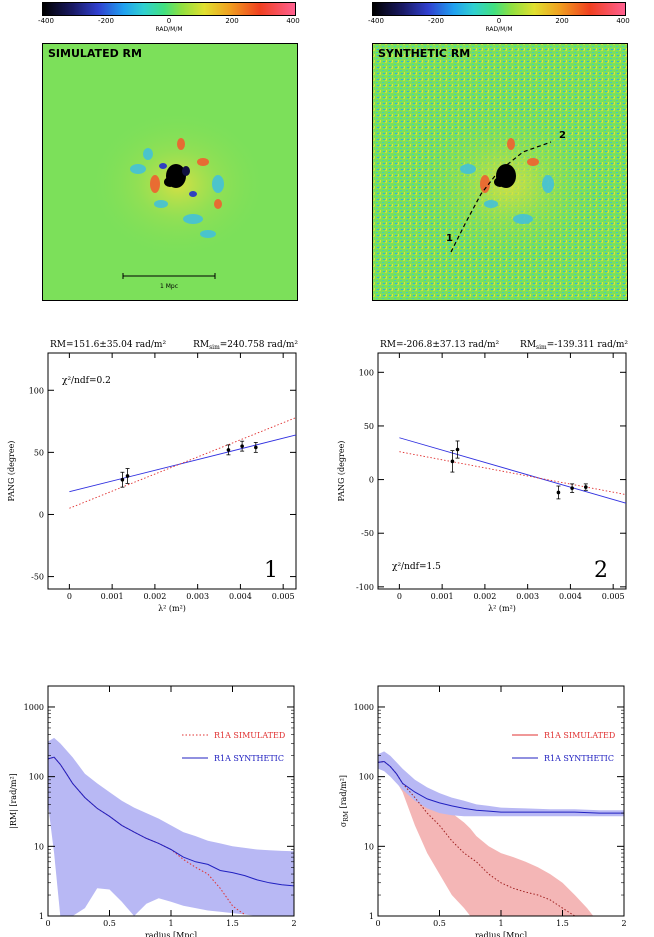 The height and width of the screenshot is (937, 654). I want to click on header-rm-sim-value: =-139.311 rad/m², so click(588, 345).